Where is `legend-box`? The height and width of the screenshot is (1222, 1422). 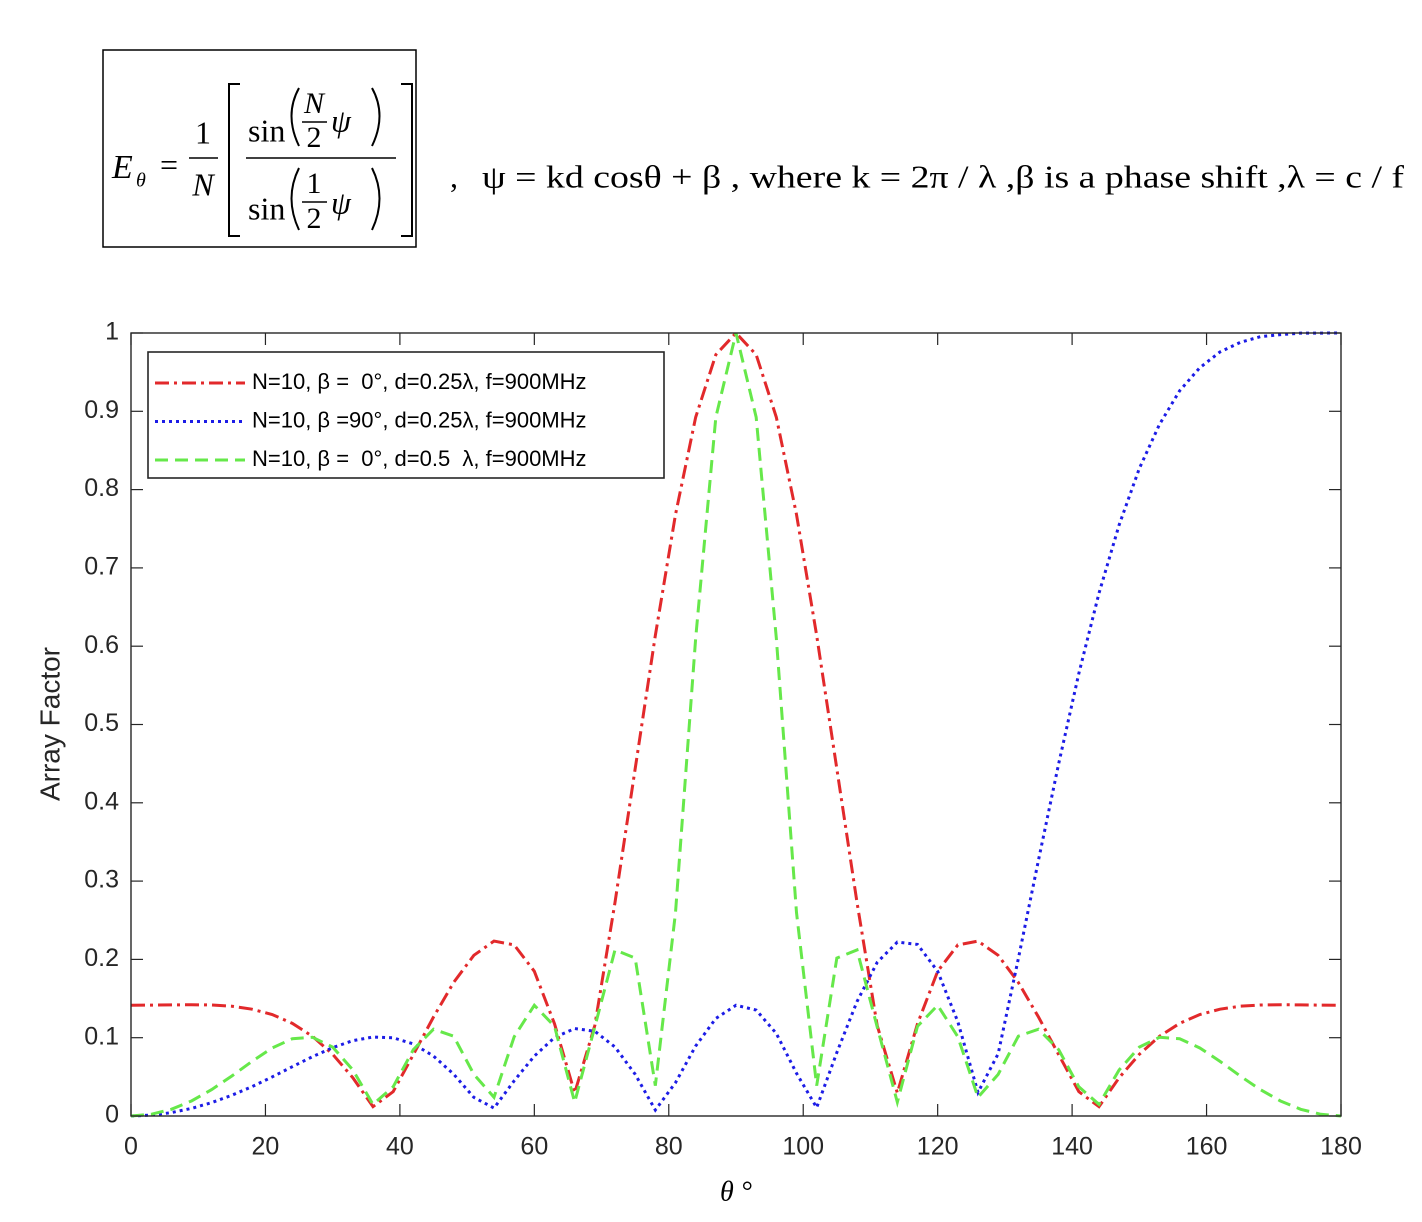
legend-box is located at coordinates (406, 415).